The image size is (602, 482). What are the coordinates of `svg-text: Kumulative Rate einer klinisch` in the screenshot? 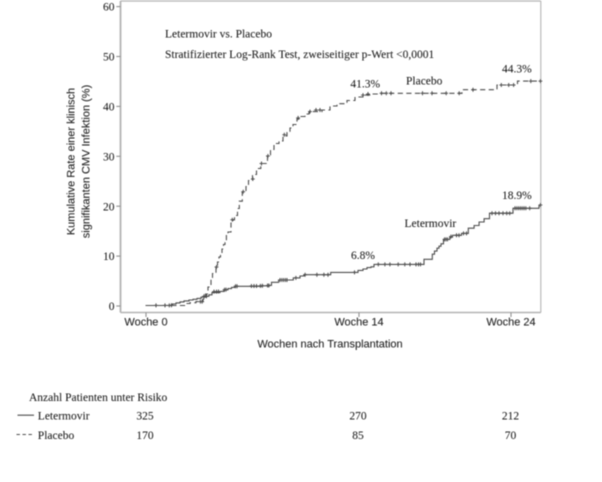 It's located at (72, 161).